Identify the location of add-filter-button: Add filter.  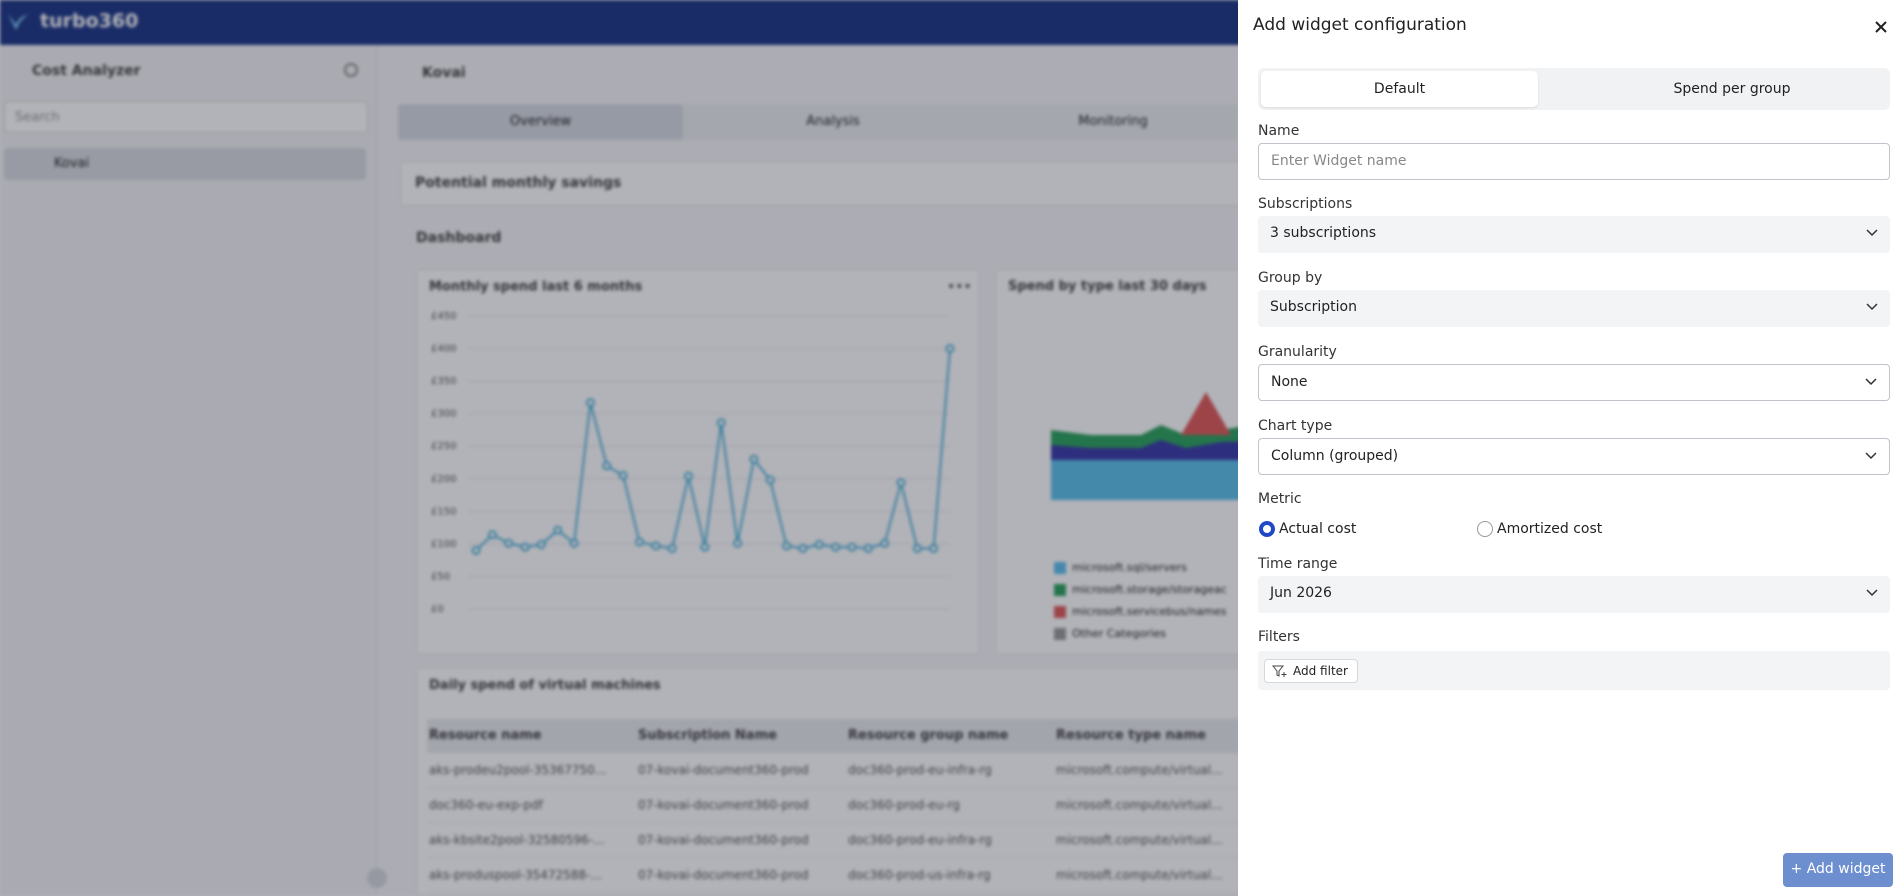
(1311, 671).